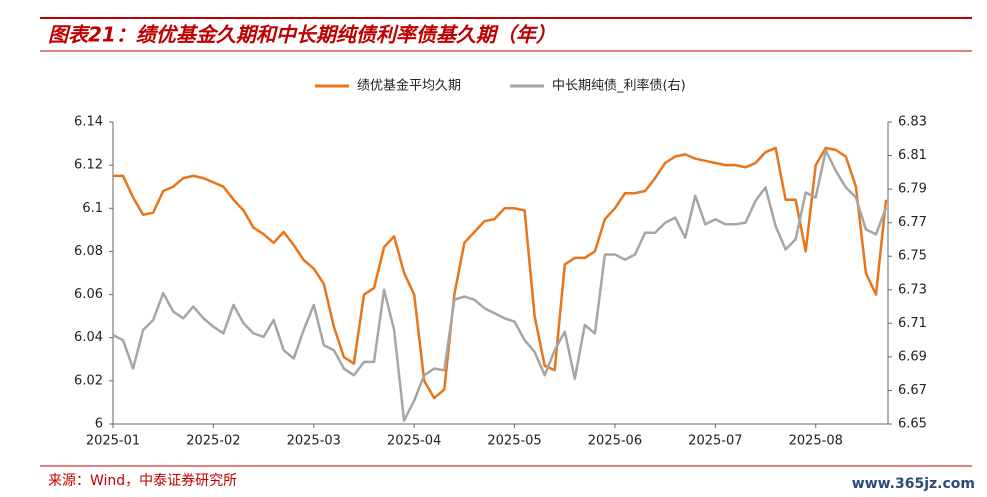 The image size is (987, 497). What do you see at coordinates (88, 251) in the screenshot?
I see `y-tick-label: 6.08` at bounding box center [88, 251].